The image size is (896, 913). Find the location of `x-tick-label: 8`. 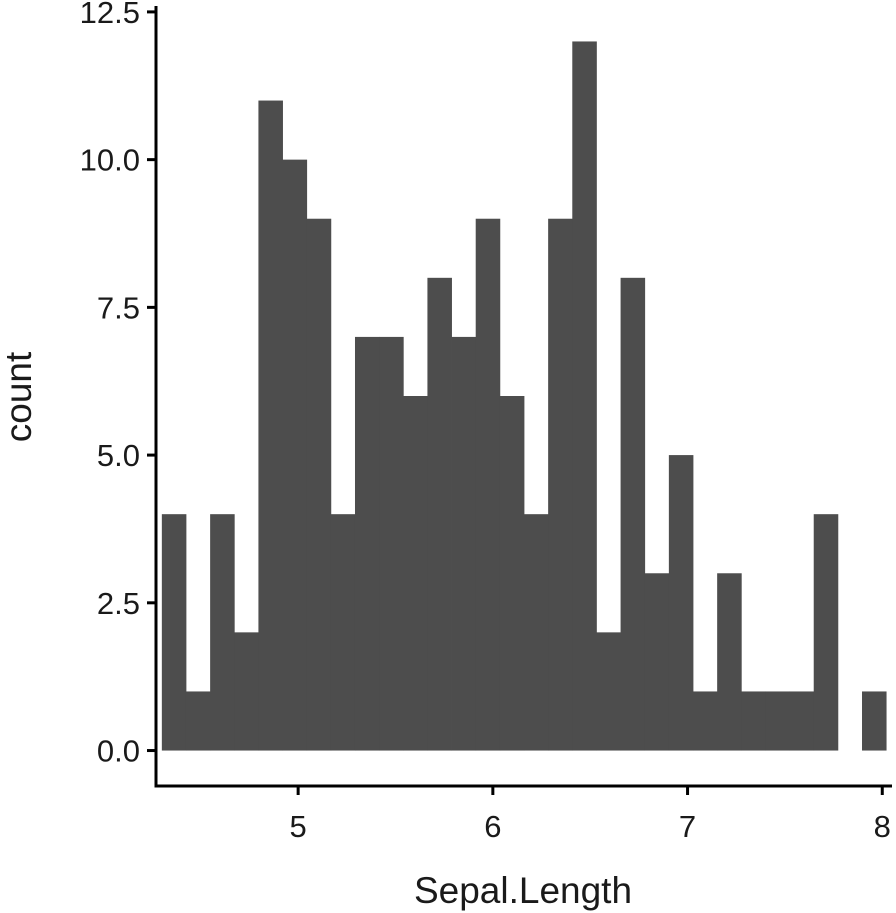

x-tick-label: 8 is located at coordinates (882, 826).